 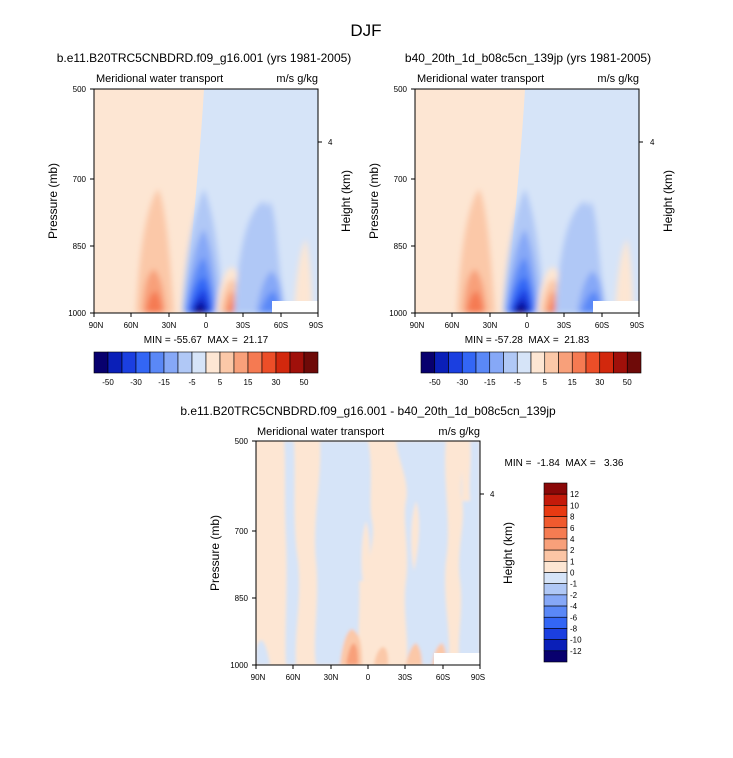 What do you see at coordinates (136, 382) in the screenshot?
I see `colorbar-1-label: -30` at bounding box center [136, 382].